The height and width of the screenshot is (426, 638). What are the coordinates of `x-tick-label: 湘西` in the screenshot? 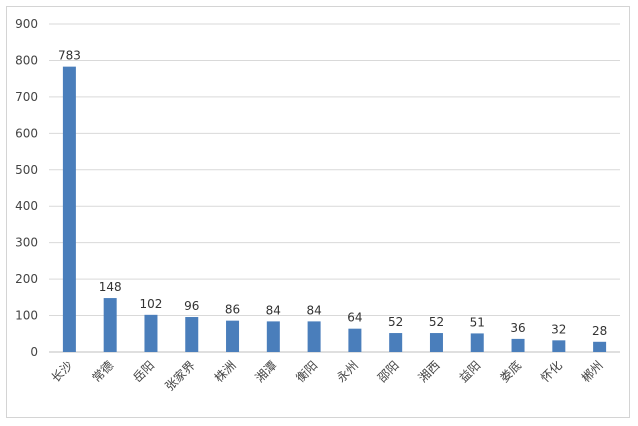 It's located at (429, 372).